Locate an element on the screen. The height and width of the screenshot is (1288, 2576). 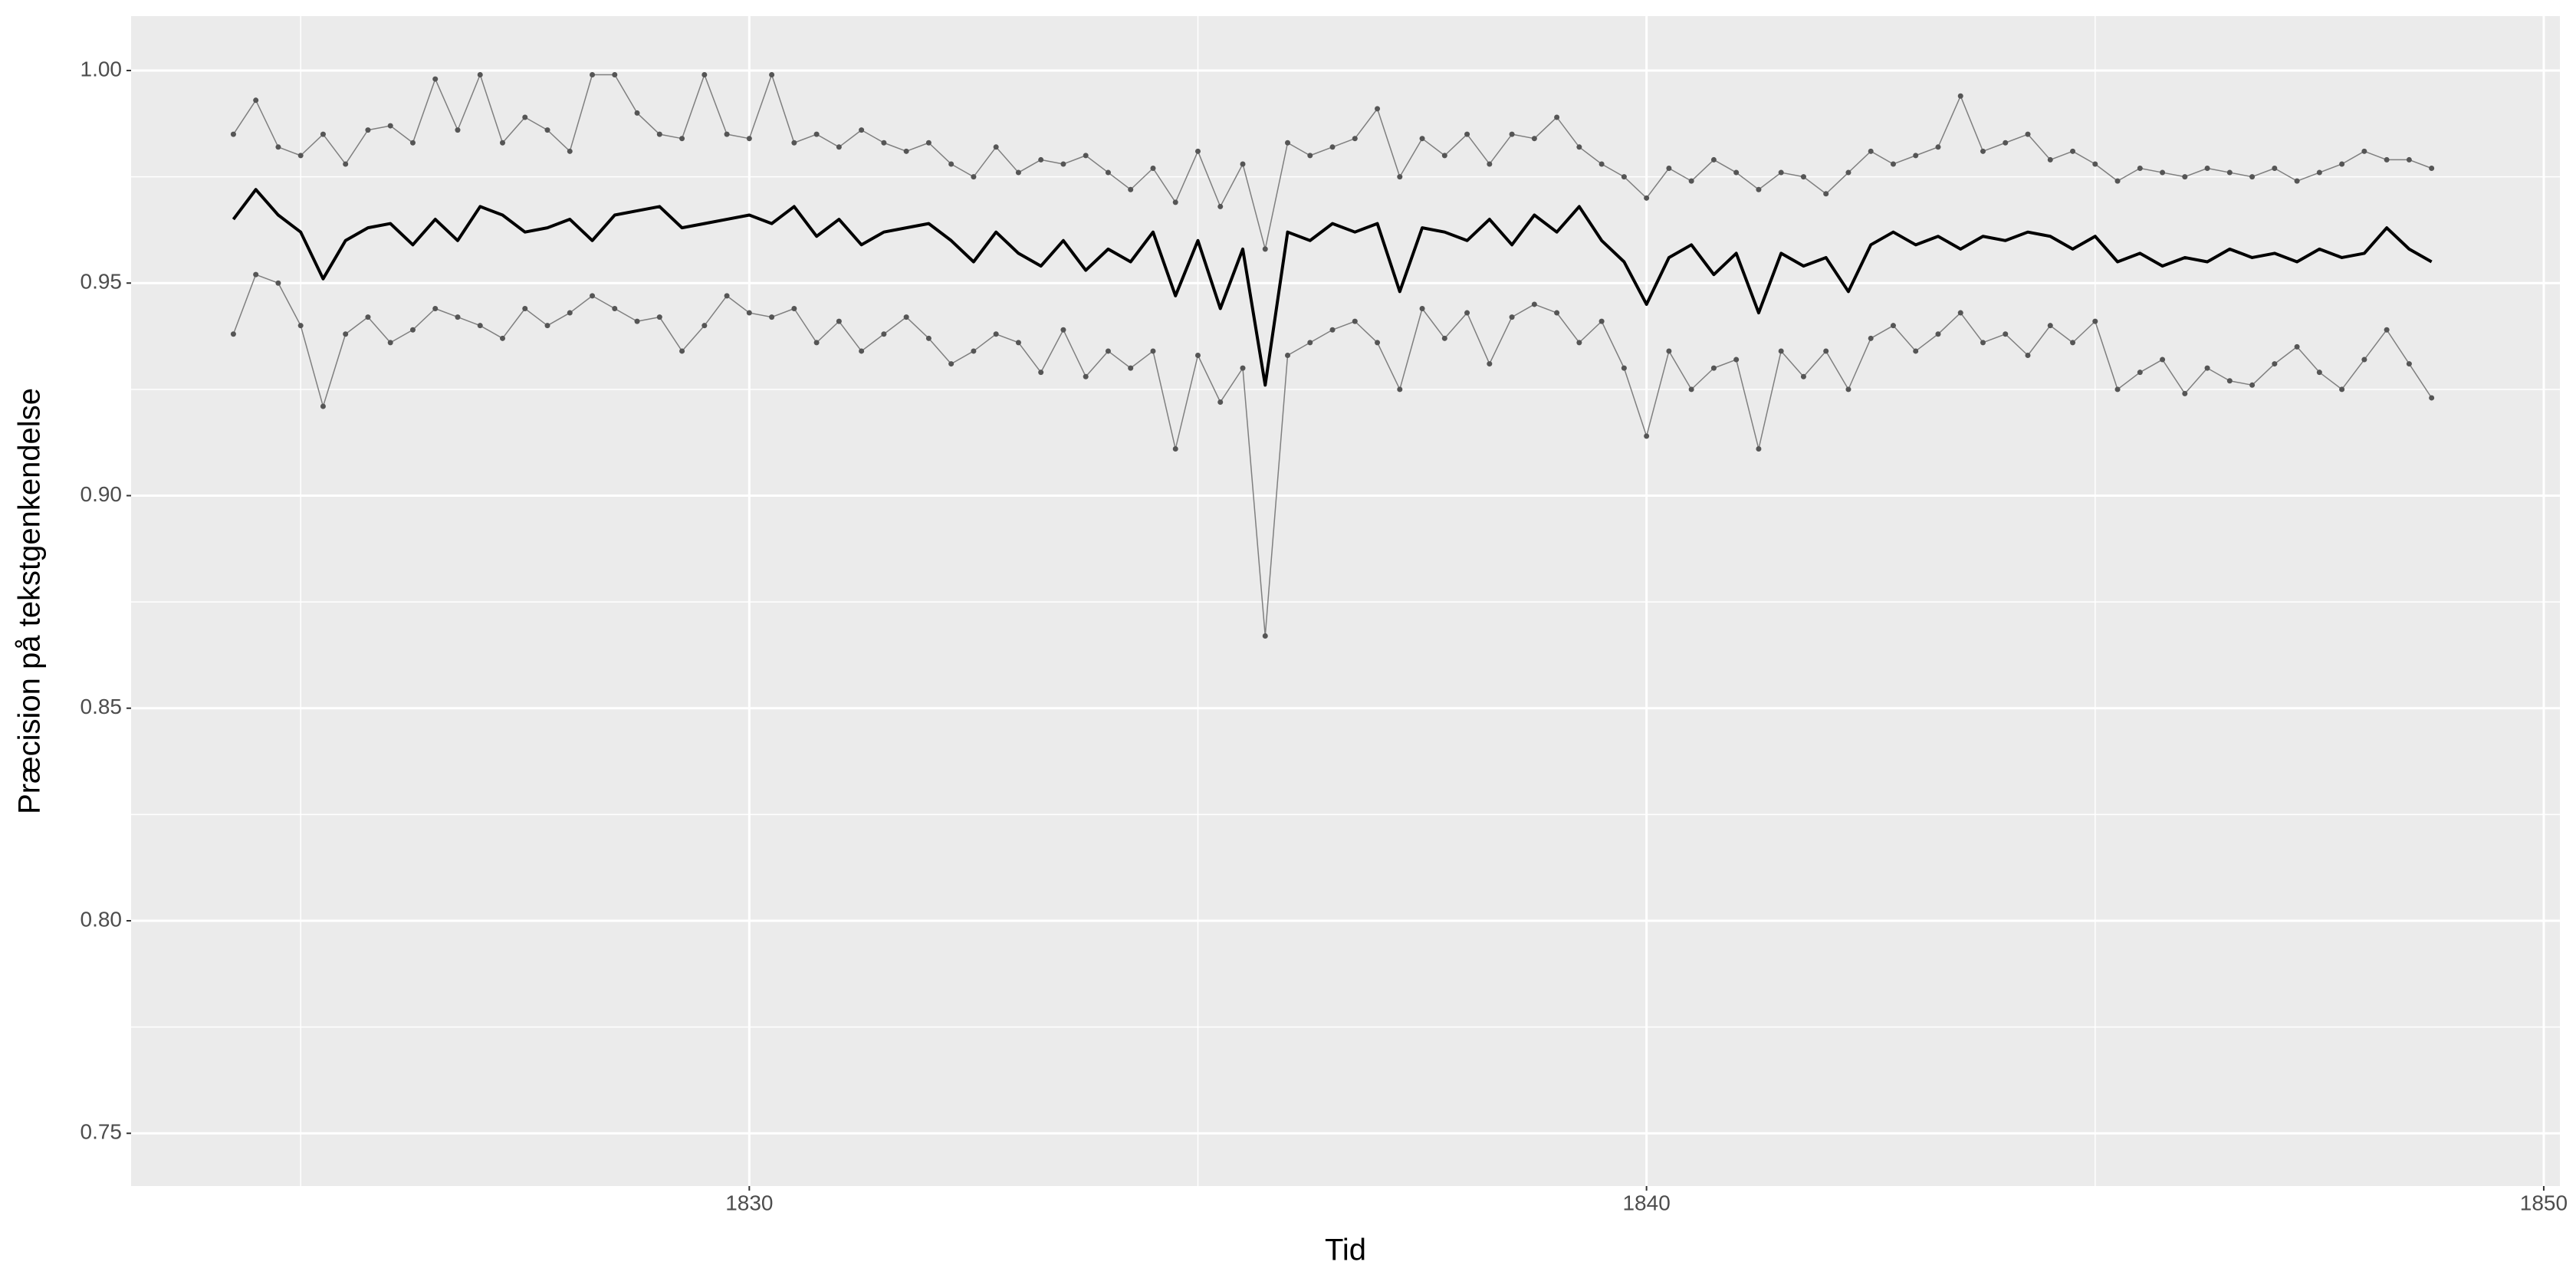
series-line is located at coordinates (1332, 287).